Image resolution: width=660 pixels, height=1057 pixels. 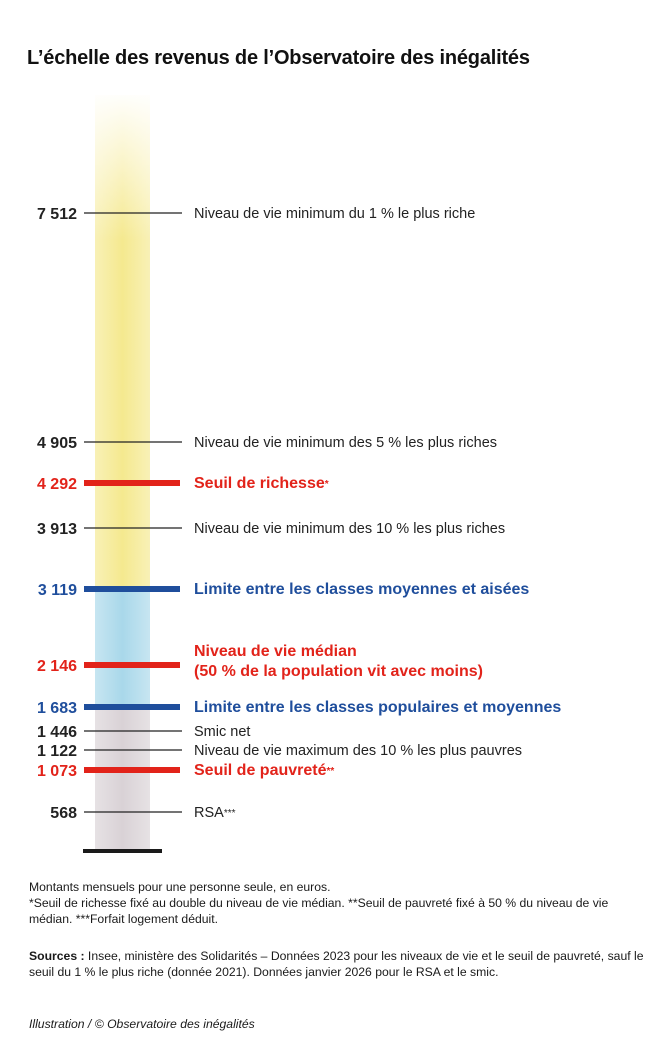 I want to click on level-value-label: 7 512, so click(x=57, y=214).